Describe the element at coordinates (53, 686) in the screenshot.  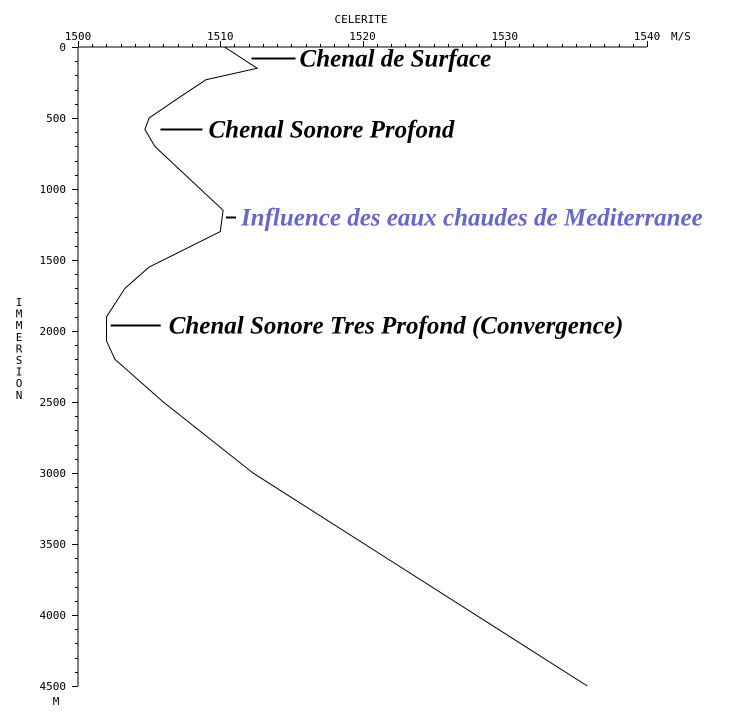
I see `y-tick-label: 4500` at that location.